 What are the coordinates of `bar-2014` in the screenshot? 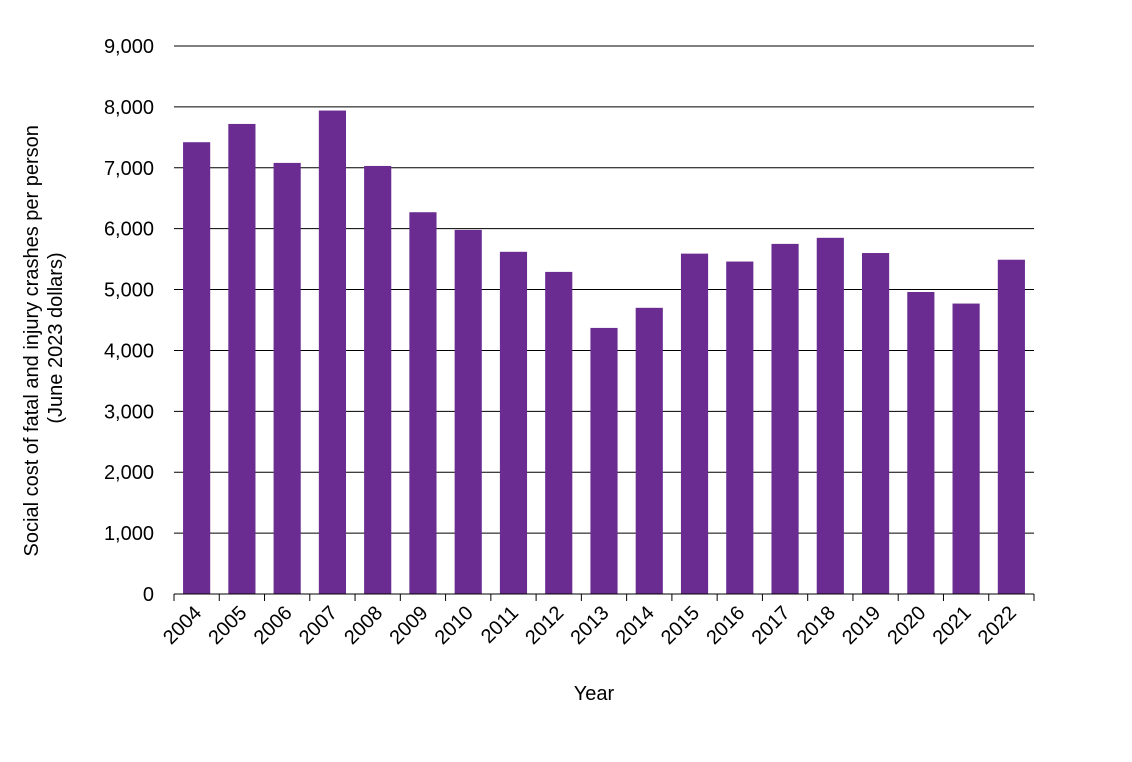 It's located at (649, 450).